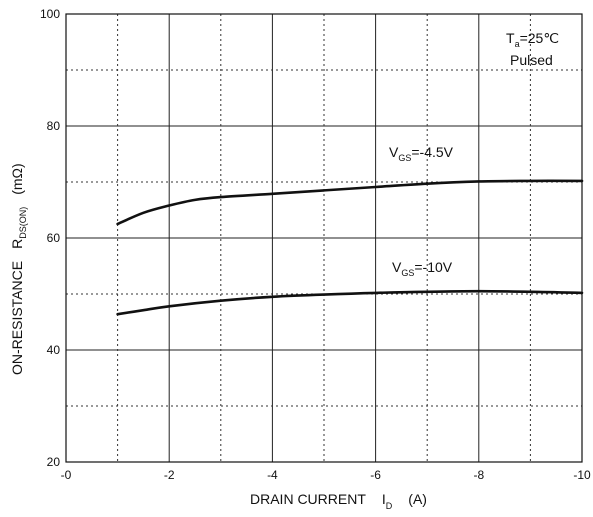 This screenshot has width=593, height=517. I want to click on series-label-vgs-4.5: VGS=-4.5V, so click(421, 153).